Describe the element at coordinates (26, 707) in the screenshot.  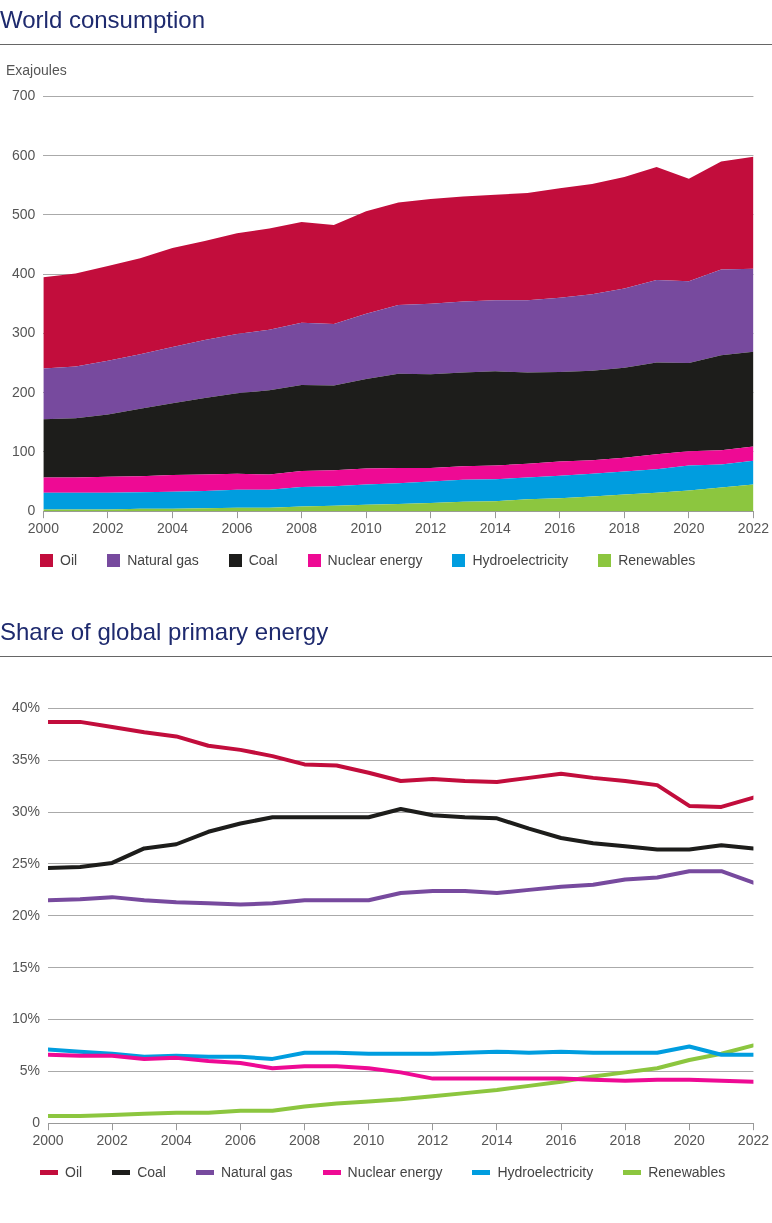
I see `y-tick-label: 40%` at that location.